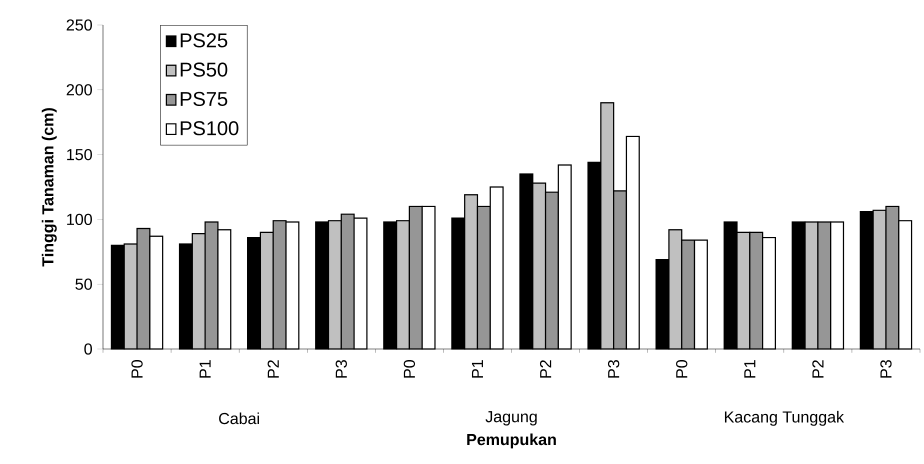 This screenshot has width=924, height=464. Describe the element at coordinates (204, 40) in the screenshot. I see `legend-label: PS25` at that location.